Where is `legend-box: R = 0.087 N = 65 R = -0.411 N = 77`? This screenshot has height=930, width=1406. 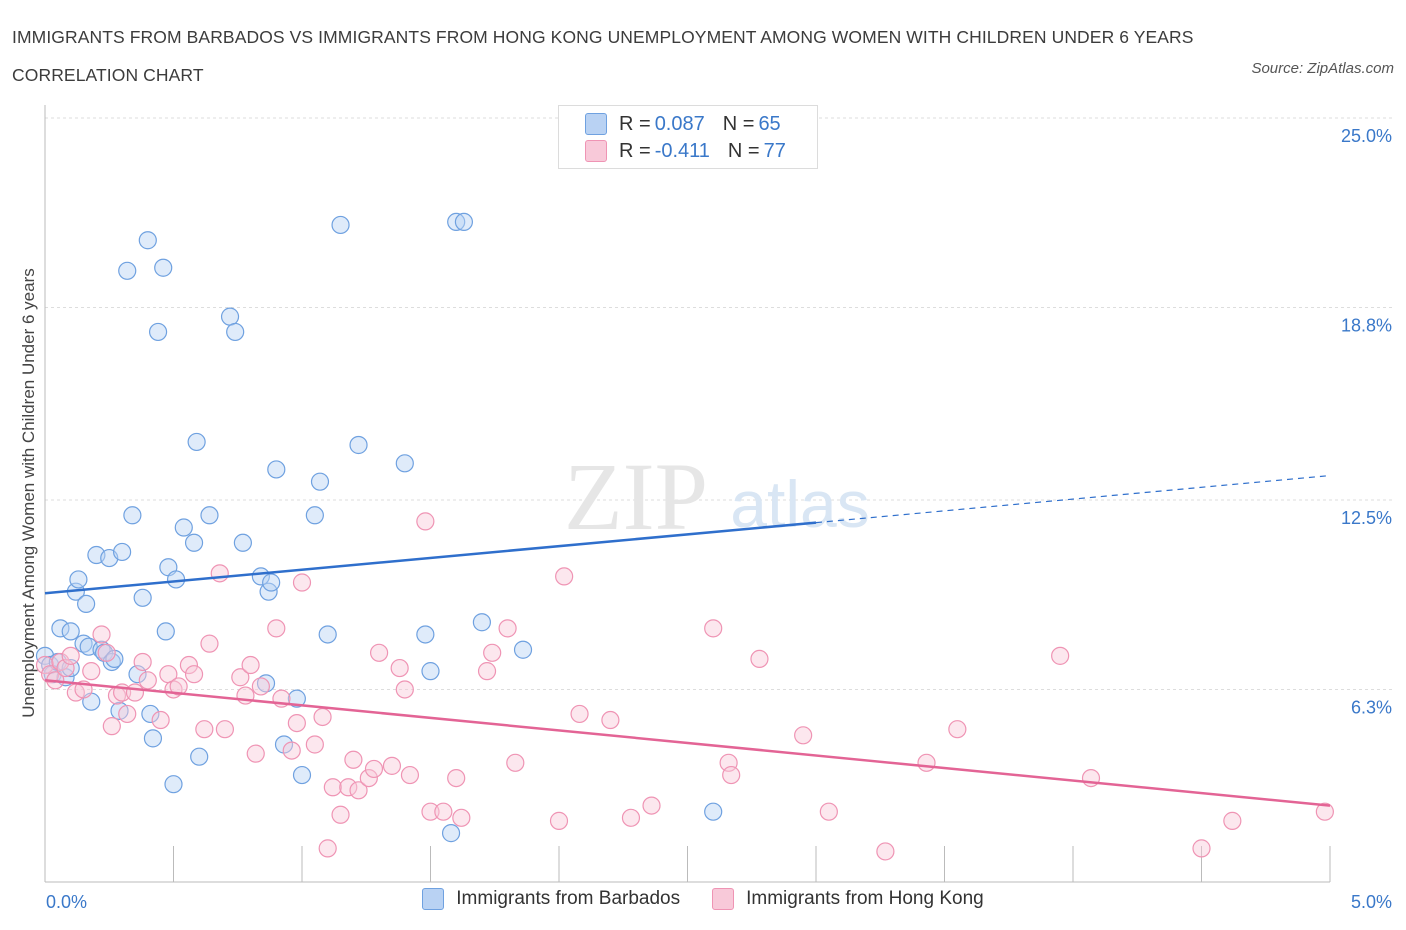 legend-box: R = 0.087 N = 65 R = -0.411 N = 77 is located at coordinates (688, 137).